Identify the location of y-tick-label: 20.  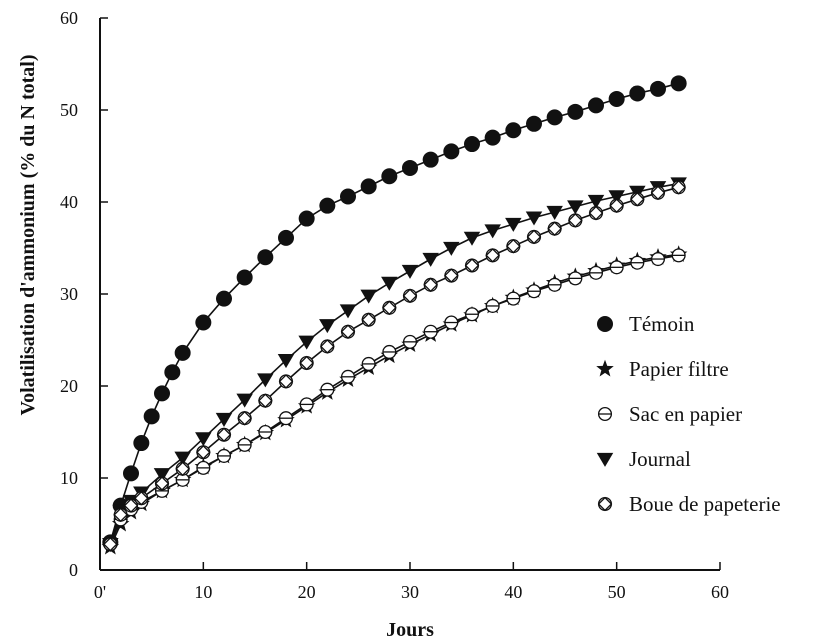
(69, 386).